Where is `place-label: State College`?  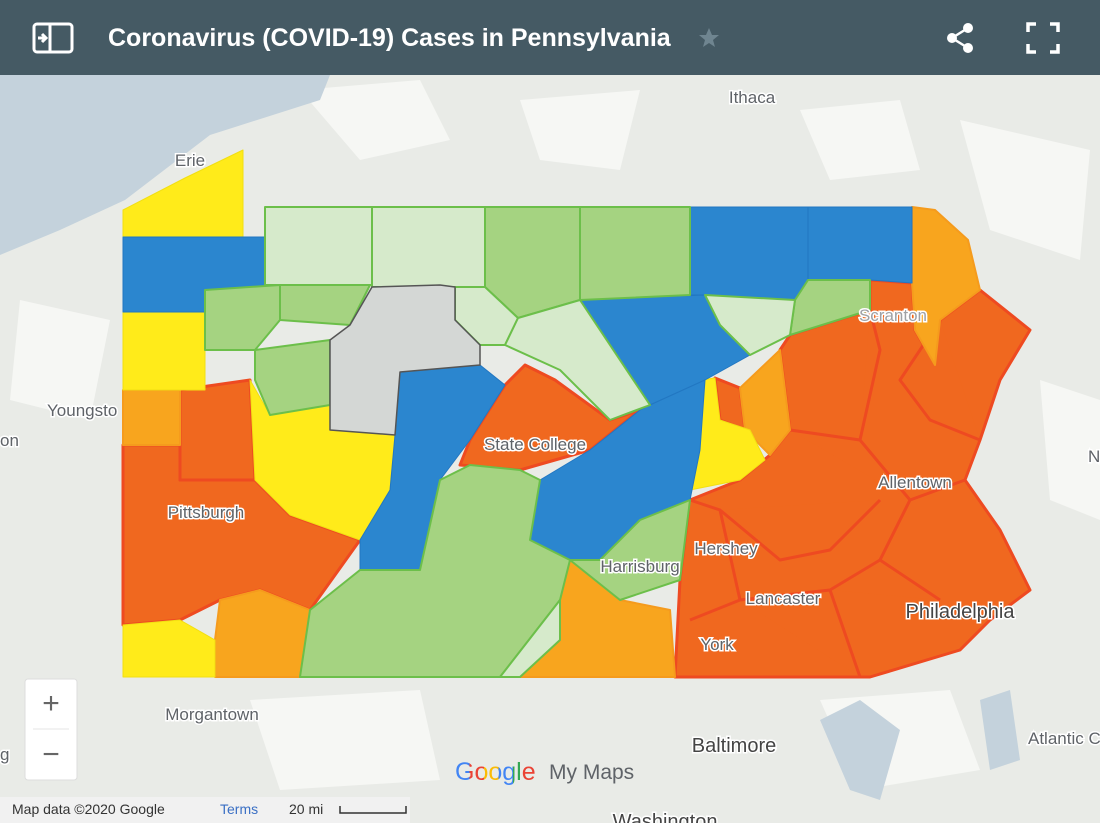 place-label: State College is located at coordinates (535, 444).